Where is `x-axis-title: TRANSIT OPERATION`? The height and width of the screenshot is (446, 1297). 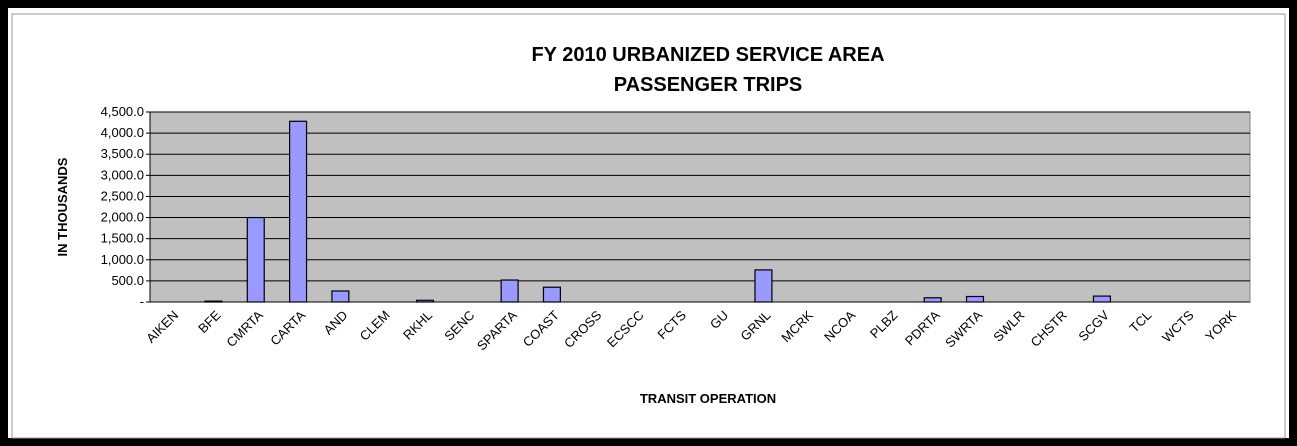 x-axis-title: TRANSIT OPERATION is located at coordinates (708, 398).